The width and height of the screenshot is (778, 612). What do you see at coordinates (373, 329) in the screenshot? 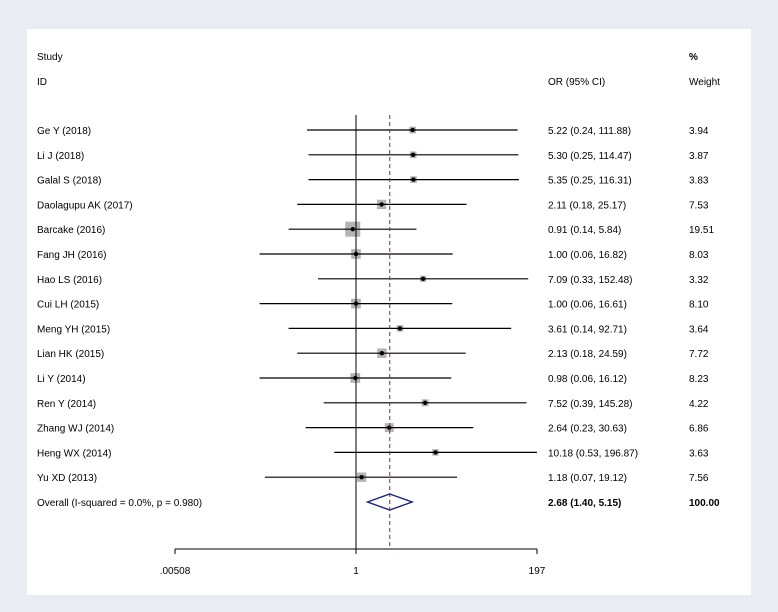
I see `study-row: Meng YH (2015) 3.61 (0.14, 92.71) 3.64` at bounding box center [373, 329].